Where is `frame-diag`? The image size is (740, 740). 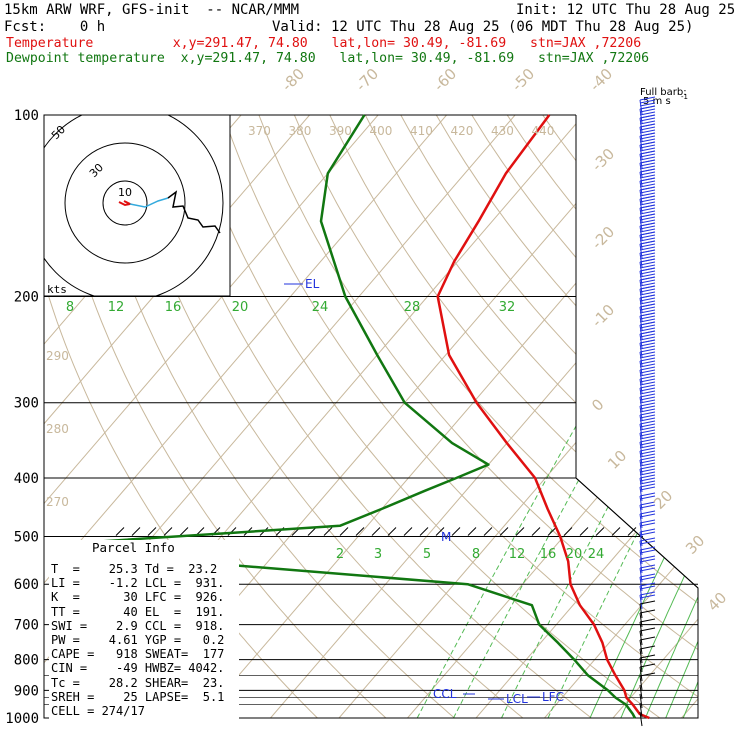
frame-diag is located at coordinates (637, 533).